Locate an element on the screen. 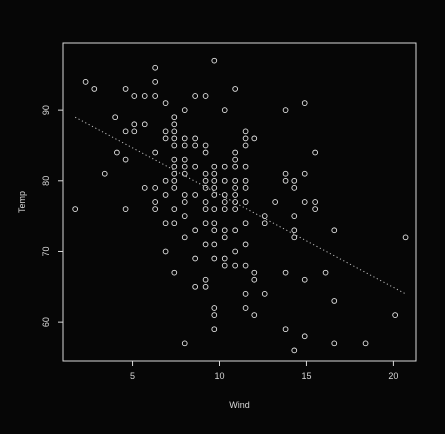  x-axis-title: Wind is located at coordinates (239, 405).